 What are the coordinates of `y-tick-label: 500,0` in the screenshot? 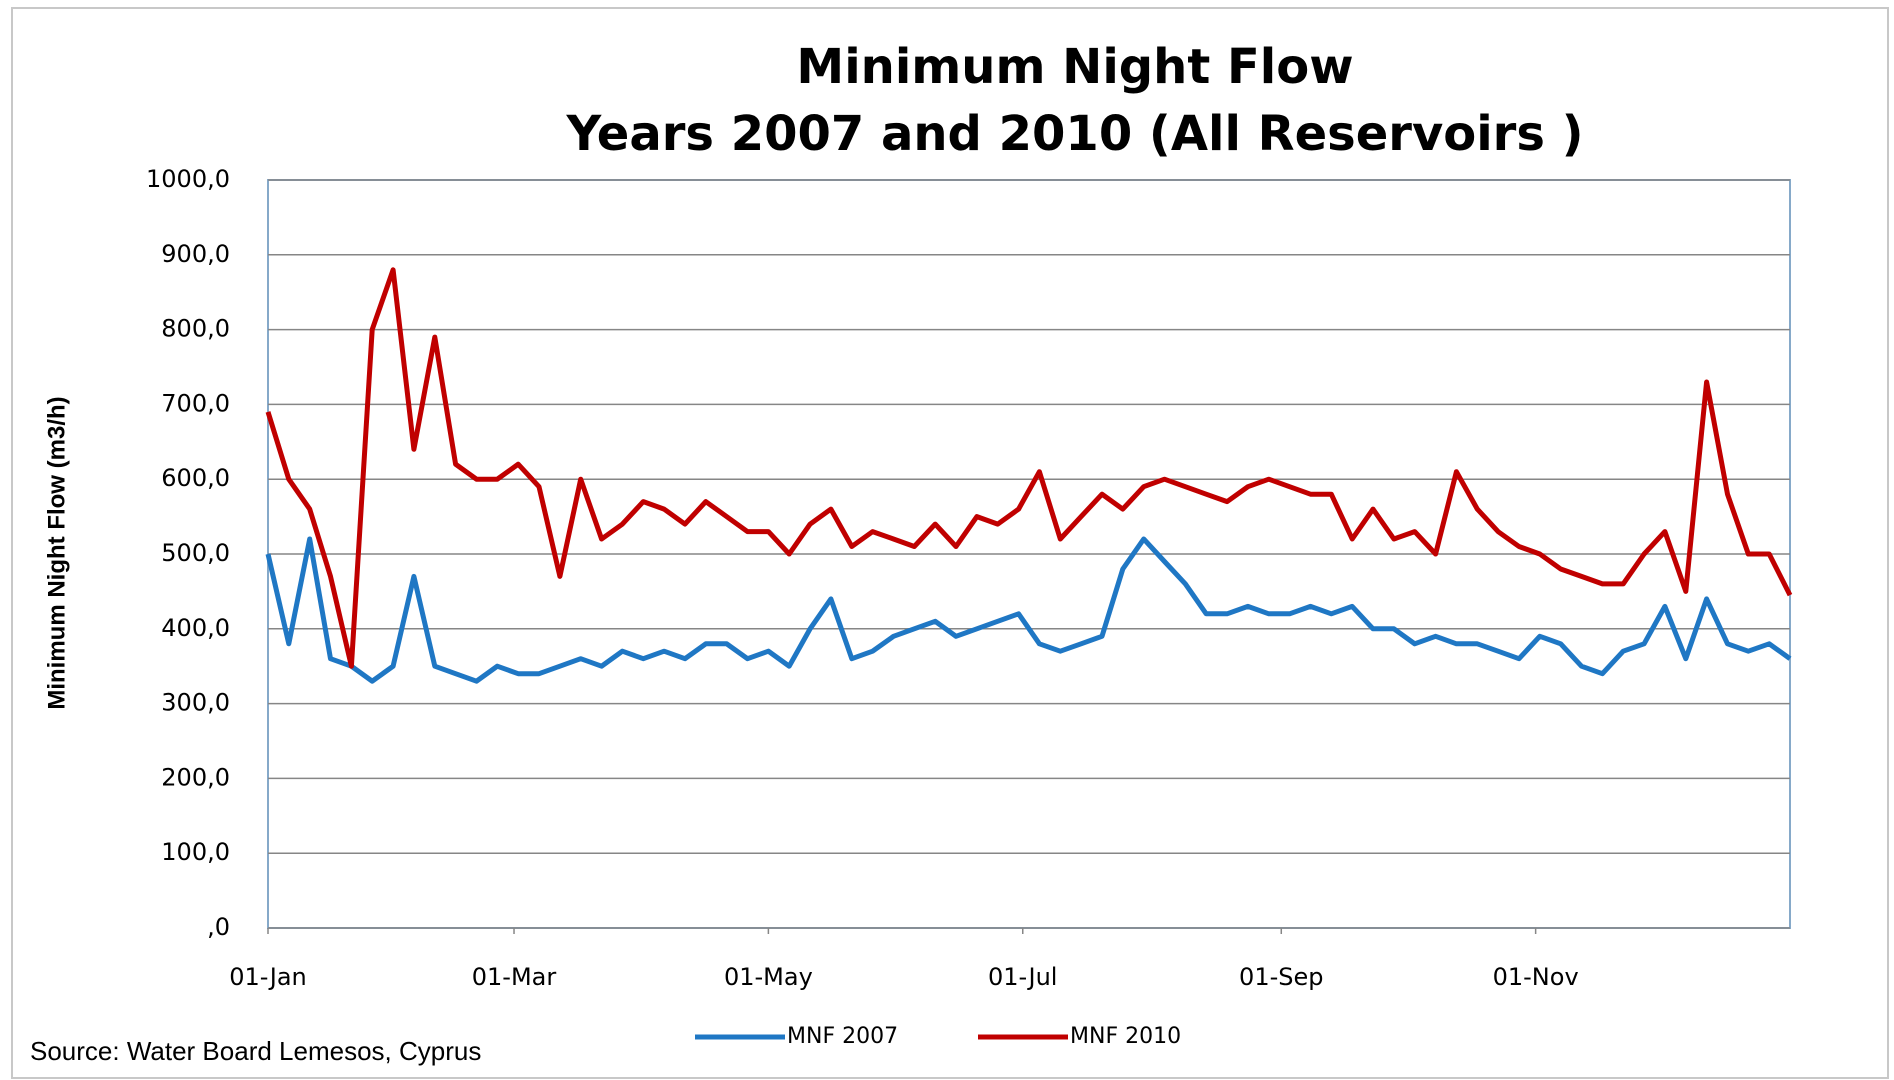 It's located at (195, 553).